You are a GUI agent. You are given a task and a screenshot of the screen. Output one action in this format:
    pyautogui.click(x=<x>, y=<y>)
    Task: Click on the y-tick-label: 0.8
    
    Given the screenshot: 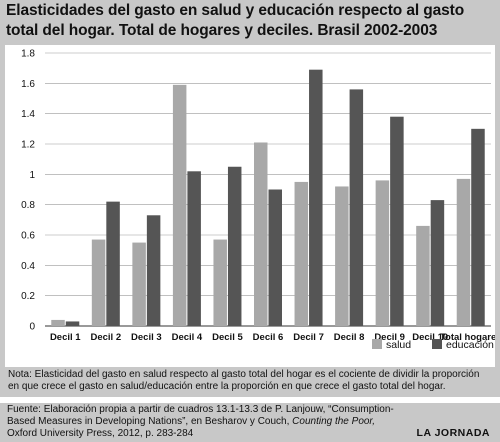 What is the action you would take?
    pyautogui.click(x=28, y=205)
    